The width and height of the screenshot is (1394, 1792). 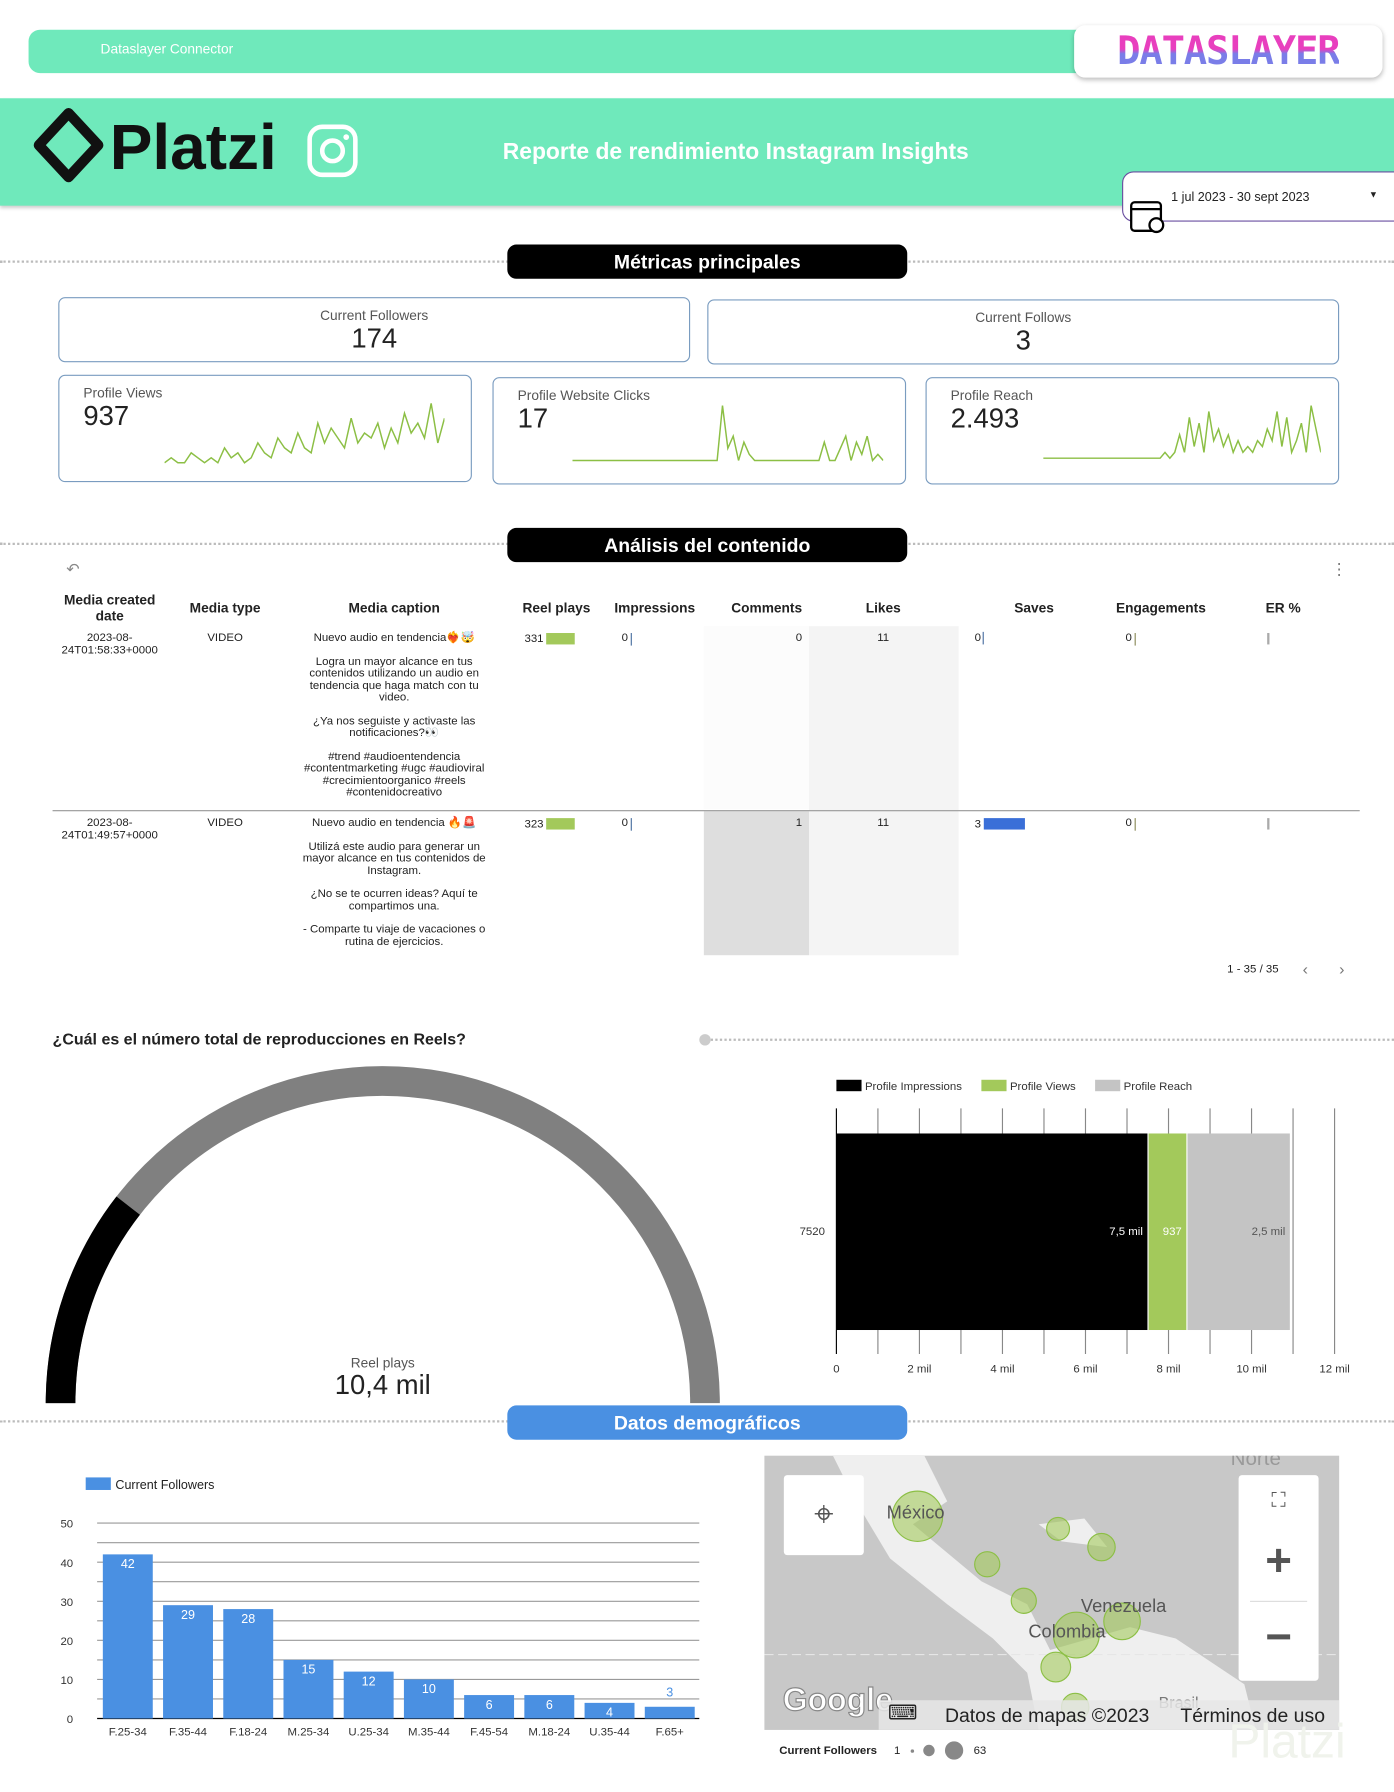 I want to click on map-legend: Current Followers 1 63, so click(x=883, y=1750).